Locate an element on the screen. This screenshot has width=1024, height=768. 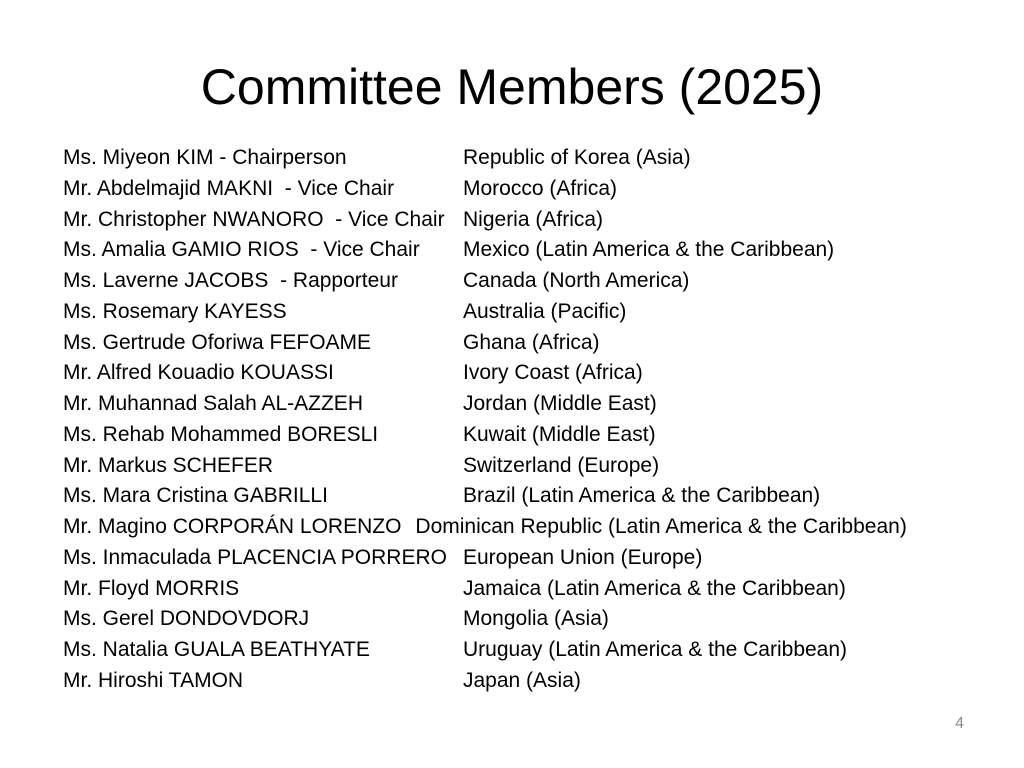
member-name: Mr. Christopher NWANORO - Vice Chair is located at coordinates (254, 219).